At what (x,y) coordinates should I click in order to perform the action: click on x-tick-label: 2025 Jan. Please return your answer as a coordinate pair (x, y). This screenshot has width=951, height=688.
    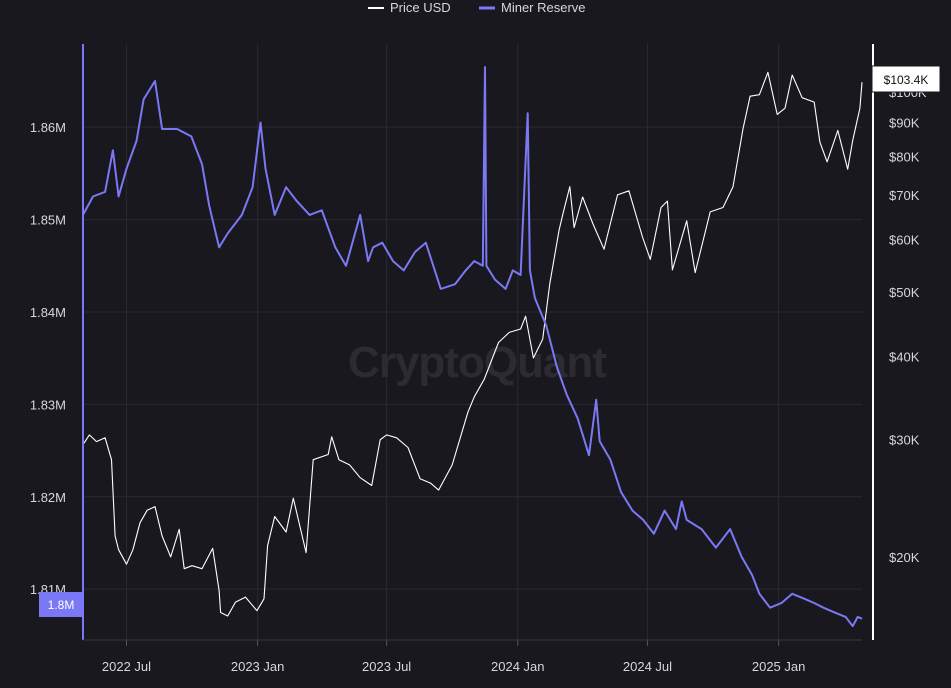
    Looking at the image, I should click on (779, 666).